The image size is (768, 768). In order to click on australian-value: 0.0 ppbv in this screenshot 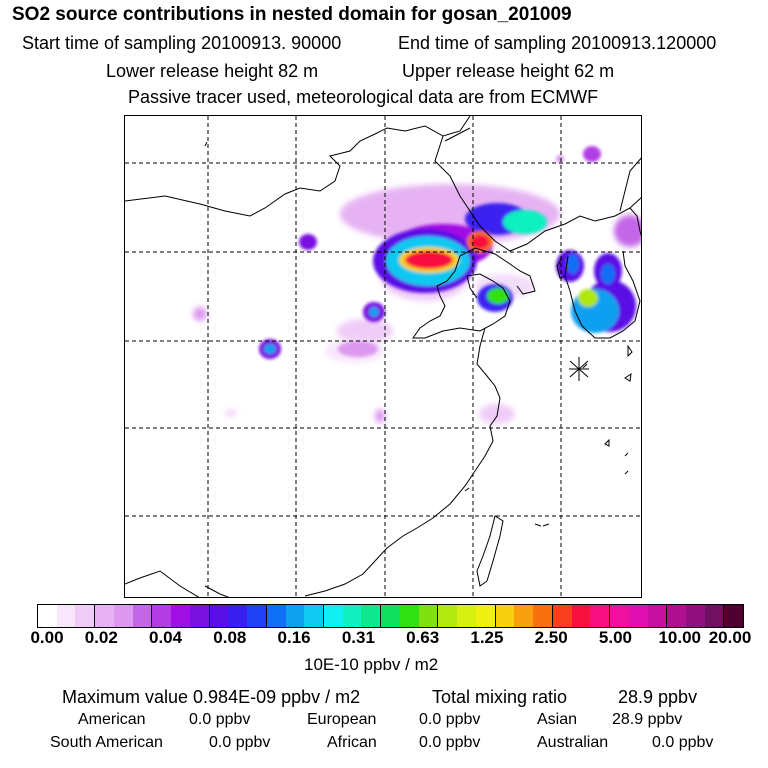, I will do `click(683, 742)`.